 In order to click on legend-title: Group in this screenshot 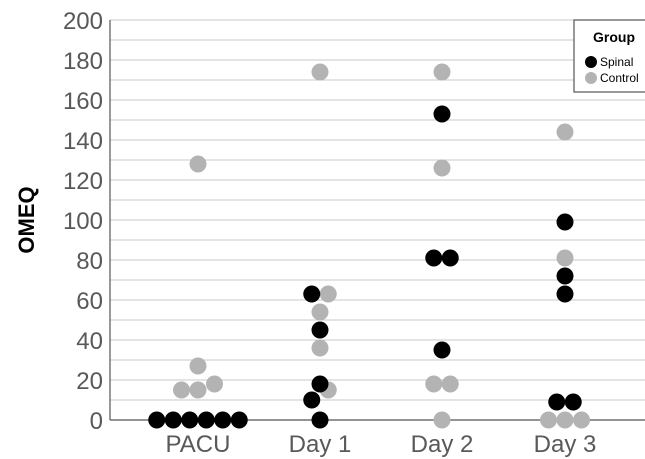, I will do `click(614, 37)`.